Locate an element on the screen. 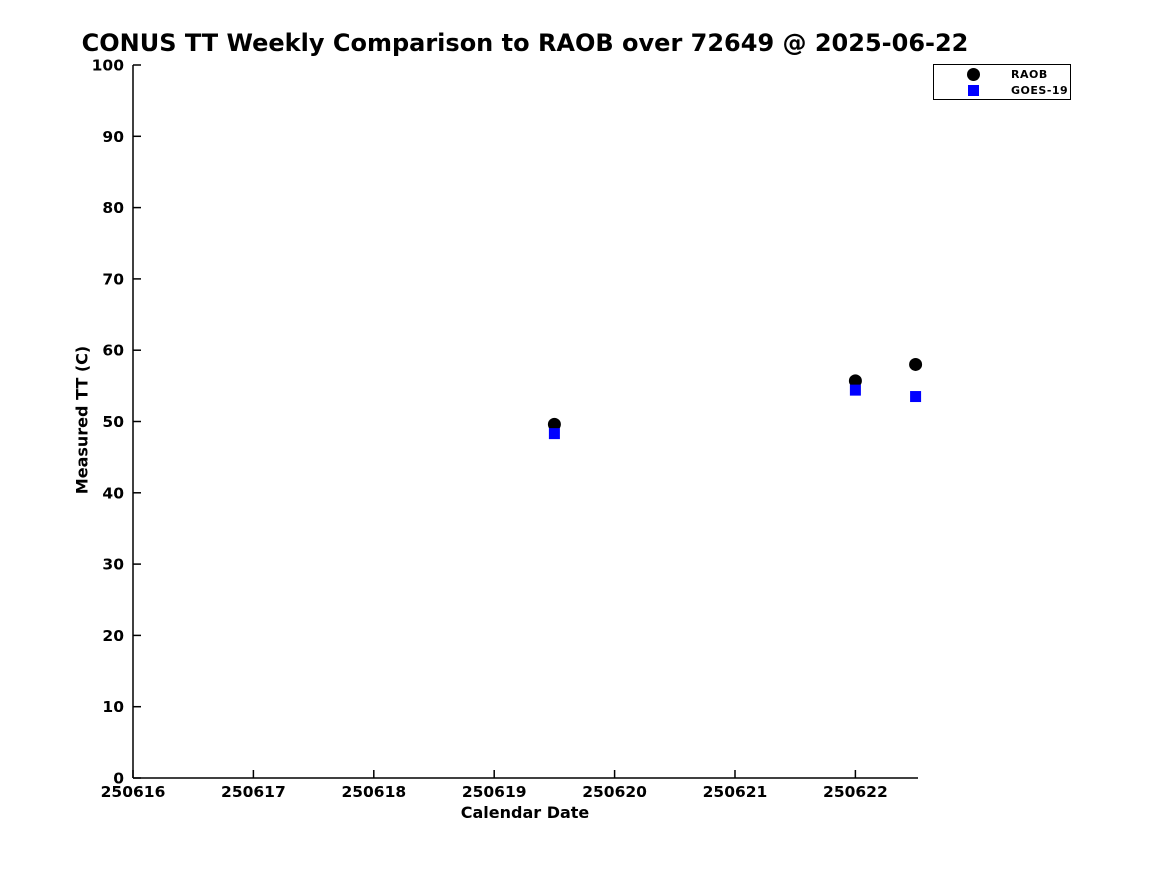 The image size is (1167, 875). legend-item-goes-19: GOES-19 is located at coordinates (1002, 90).